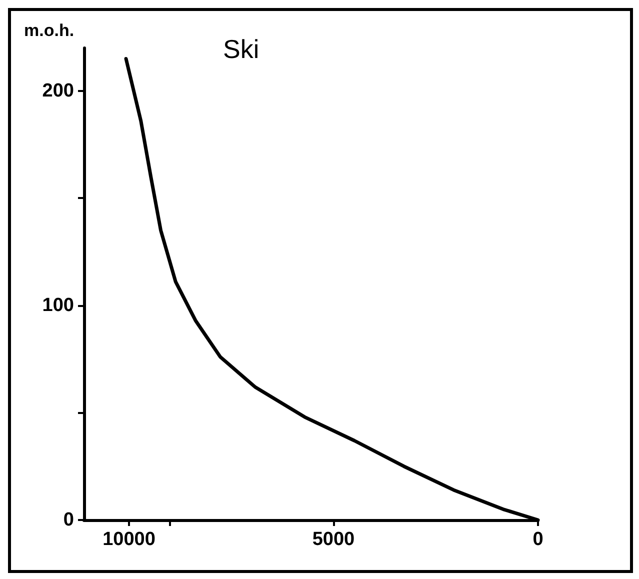  I want to click on y-axis-title: m.o.h., so click(49, 30).